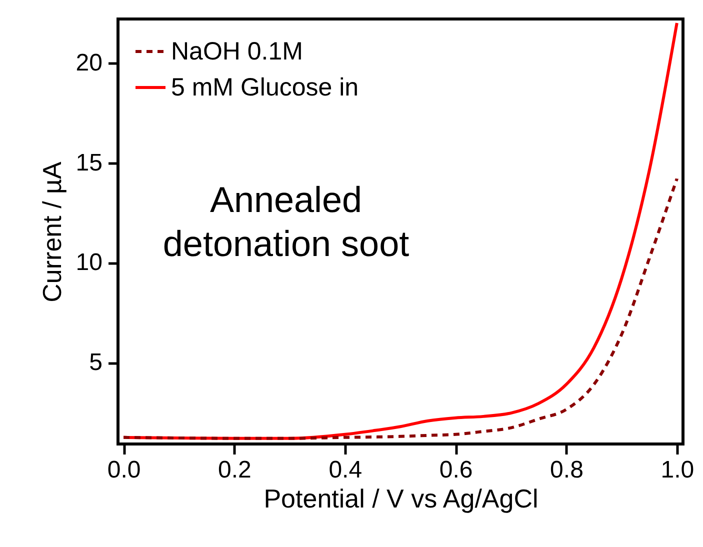 This screenshot has width=703, height=547. Describe the element at coordinates (345, 470) in the screenshot. I see `x-tick-label: 0.4` at that location.